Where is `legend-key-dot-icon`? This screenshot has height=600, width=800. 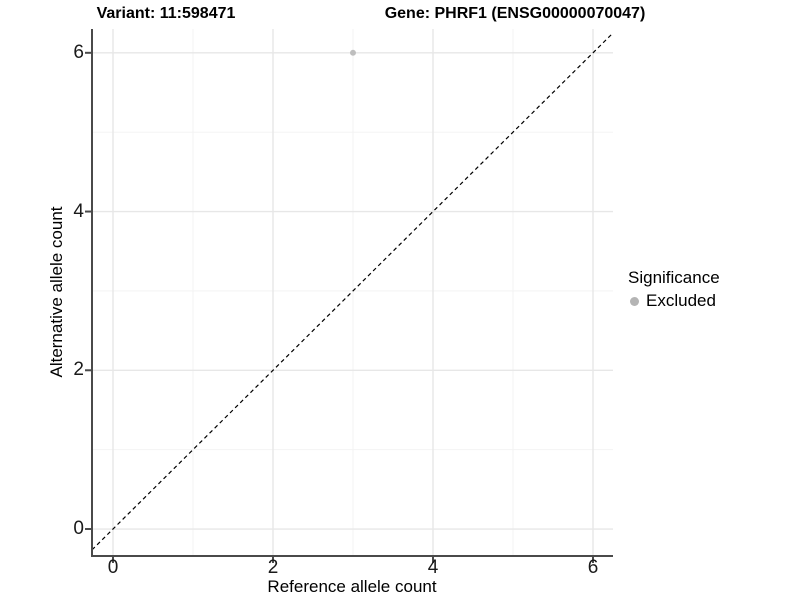
legend-key-dot-icon is located at coordinates (634, 301).